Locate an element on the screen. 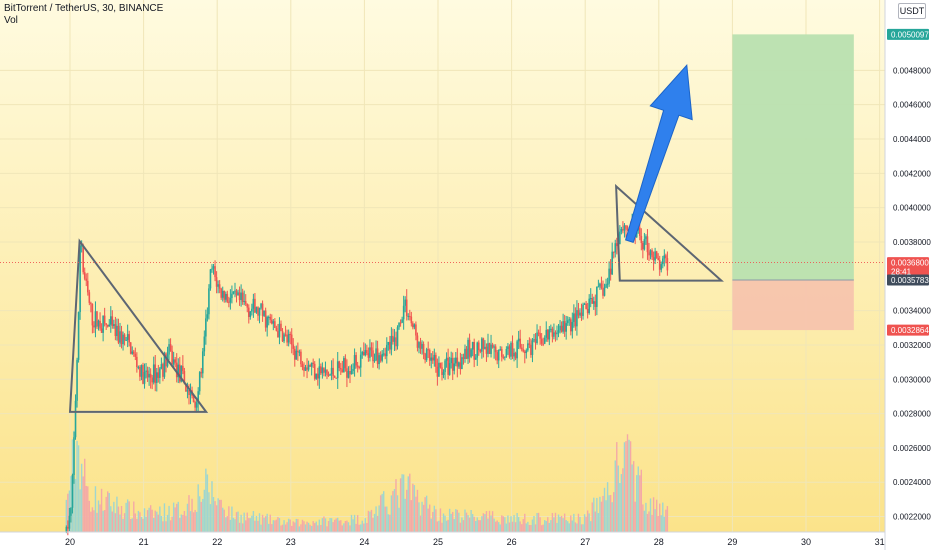 This screenshot has width=932, height=555. price-tick-label: 0.0044000 is located at coordinates (912, 139).